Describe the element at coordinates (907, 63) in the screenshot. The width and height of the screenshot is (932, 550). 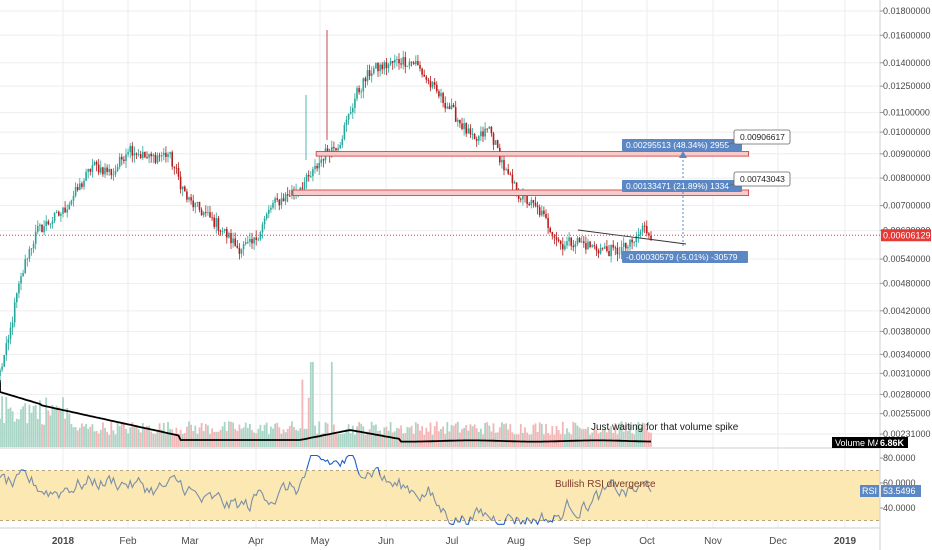
I see `price-tick-label: 0.01400000` at that location.